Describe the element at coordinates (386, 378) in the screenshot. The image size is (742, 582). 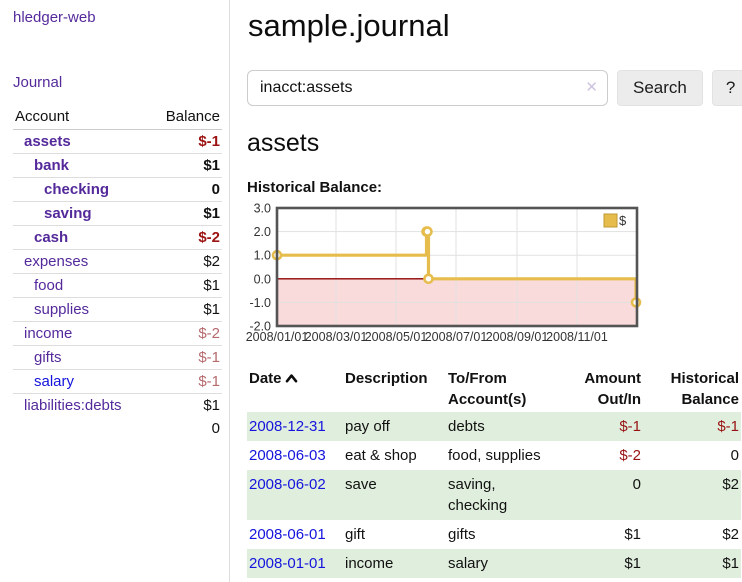
I see `register-header-description: Description` at that location.